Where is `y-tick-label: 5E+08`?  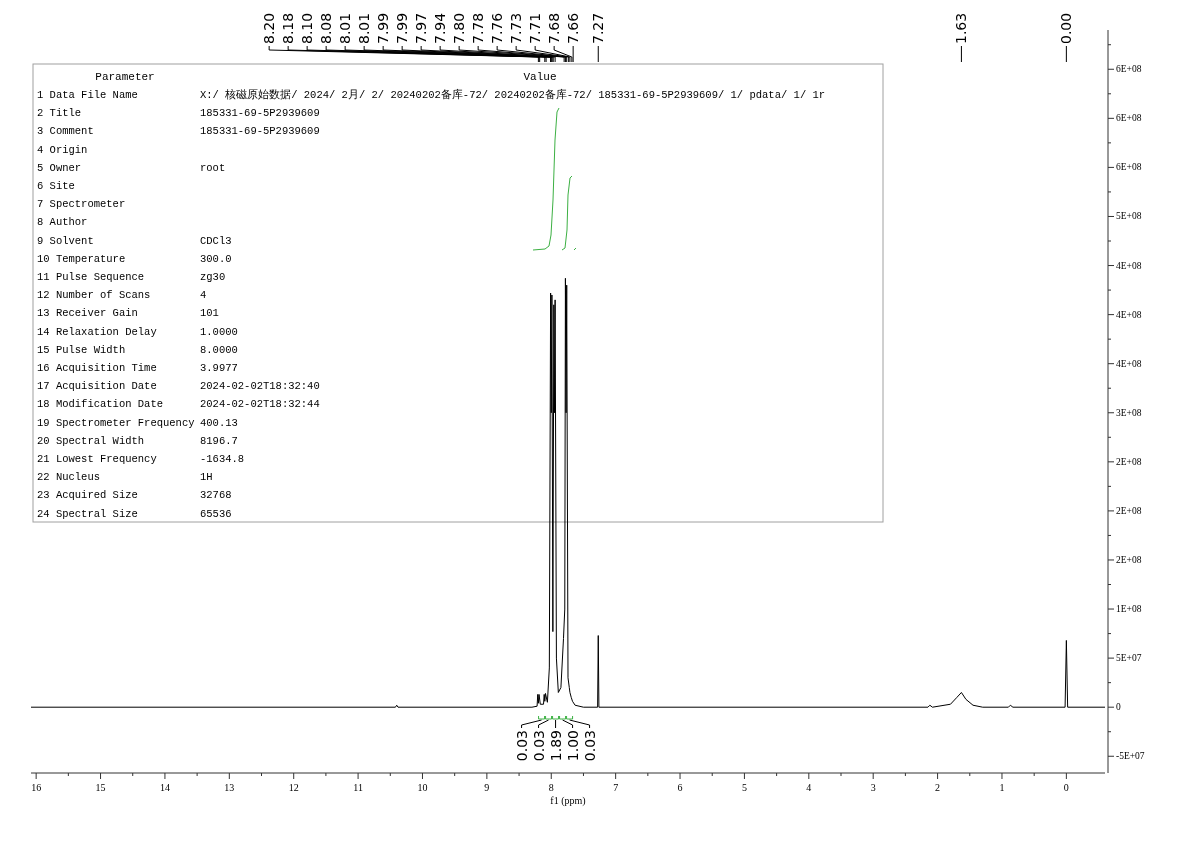
y-tick-label: 5E+08 is located at coordinates (1129, 216).